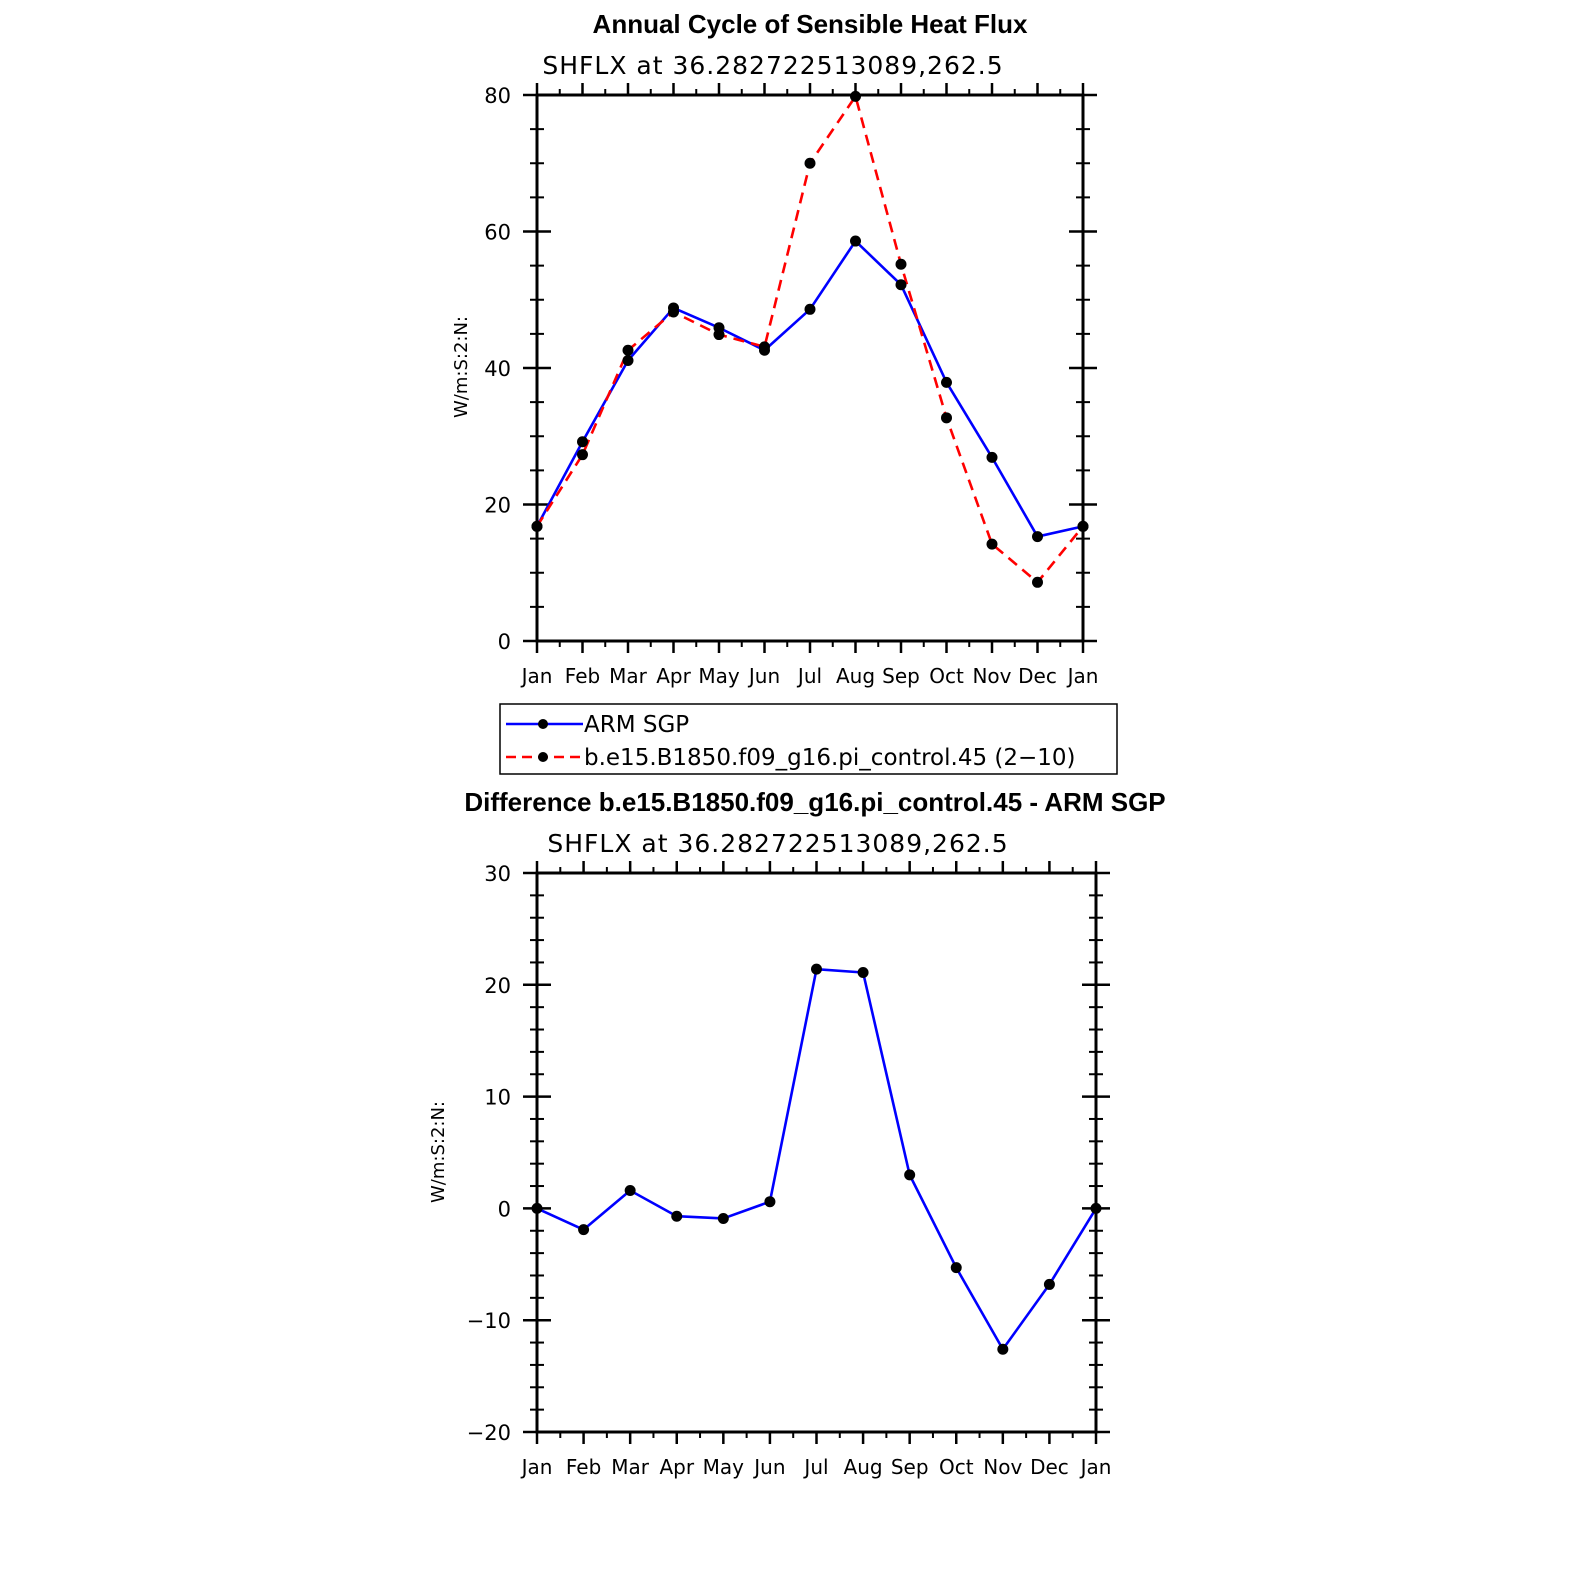  I want to click on y-tick-label: 60, so click(497, 233).